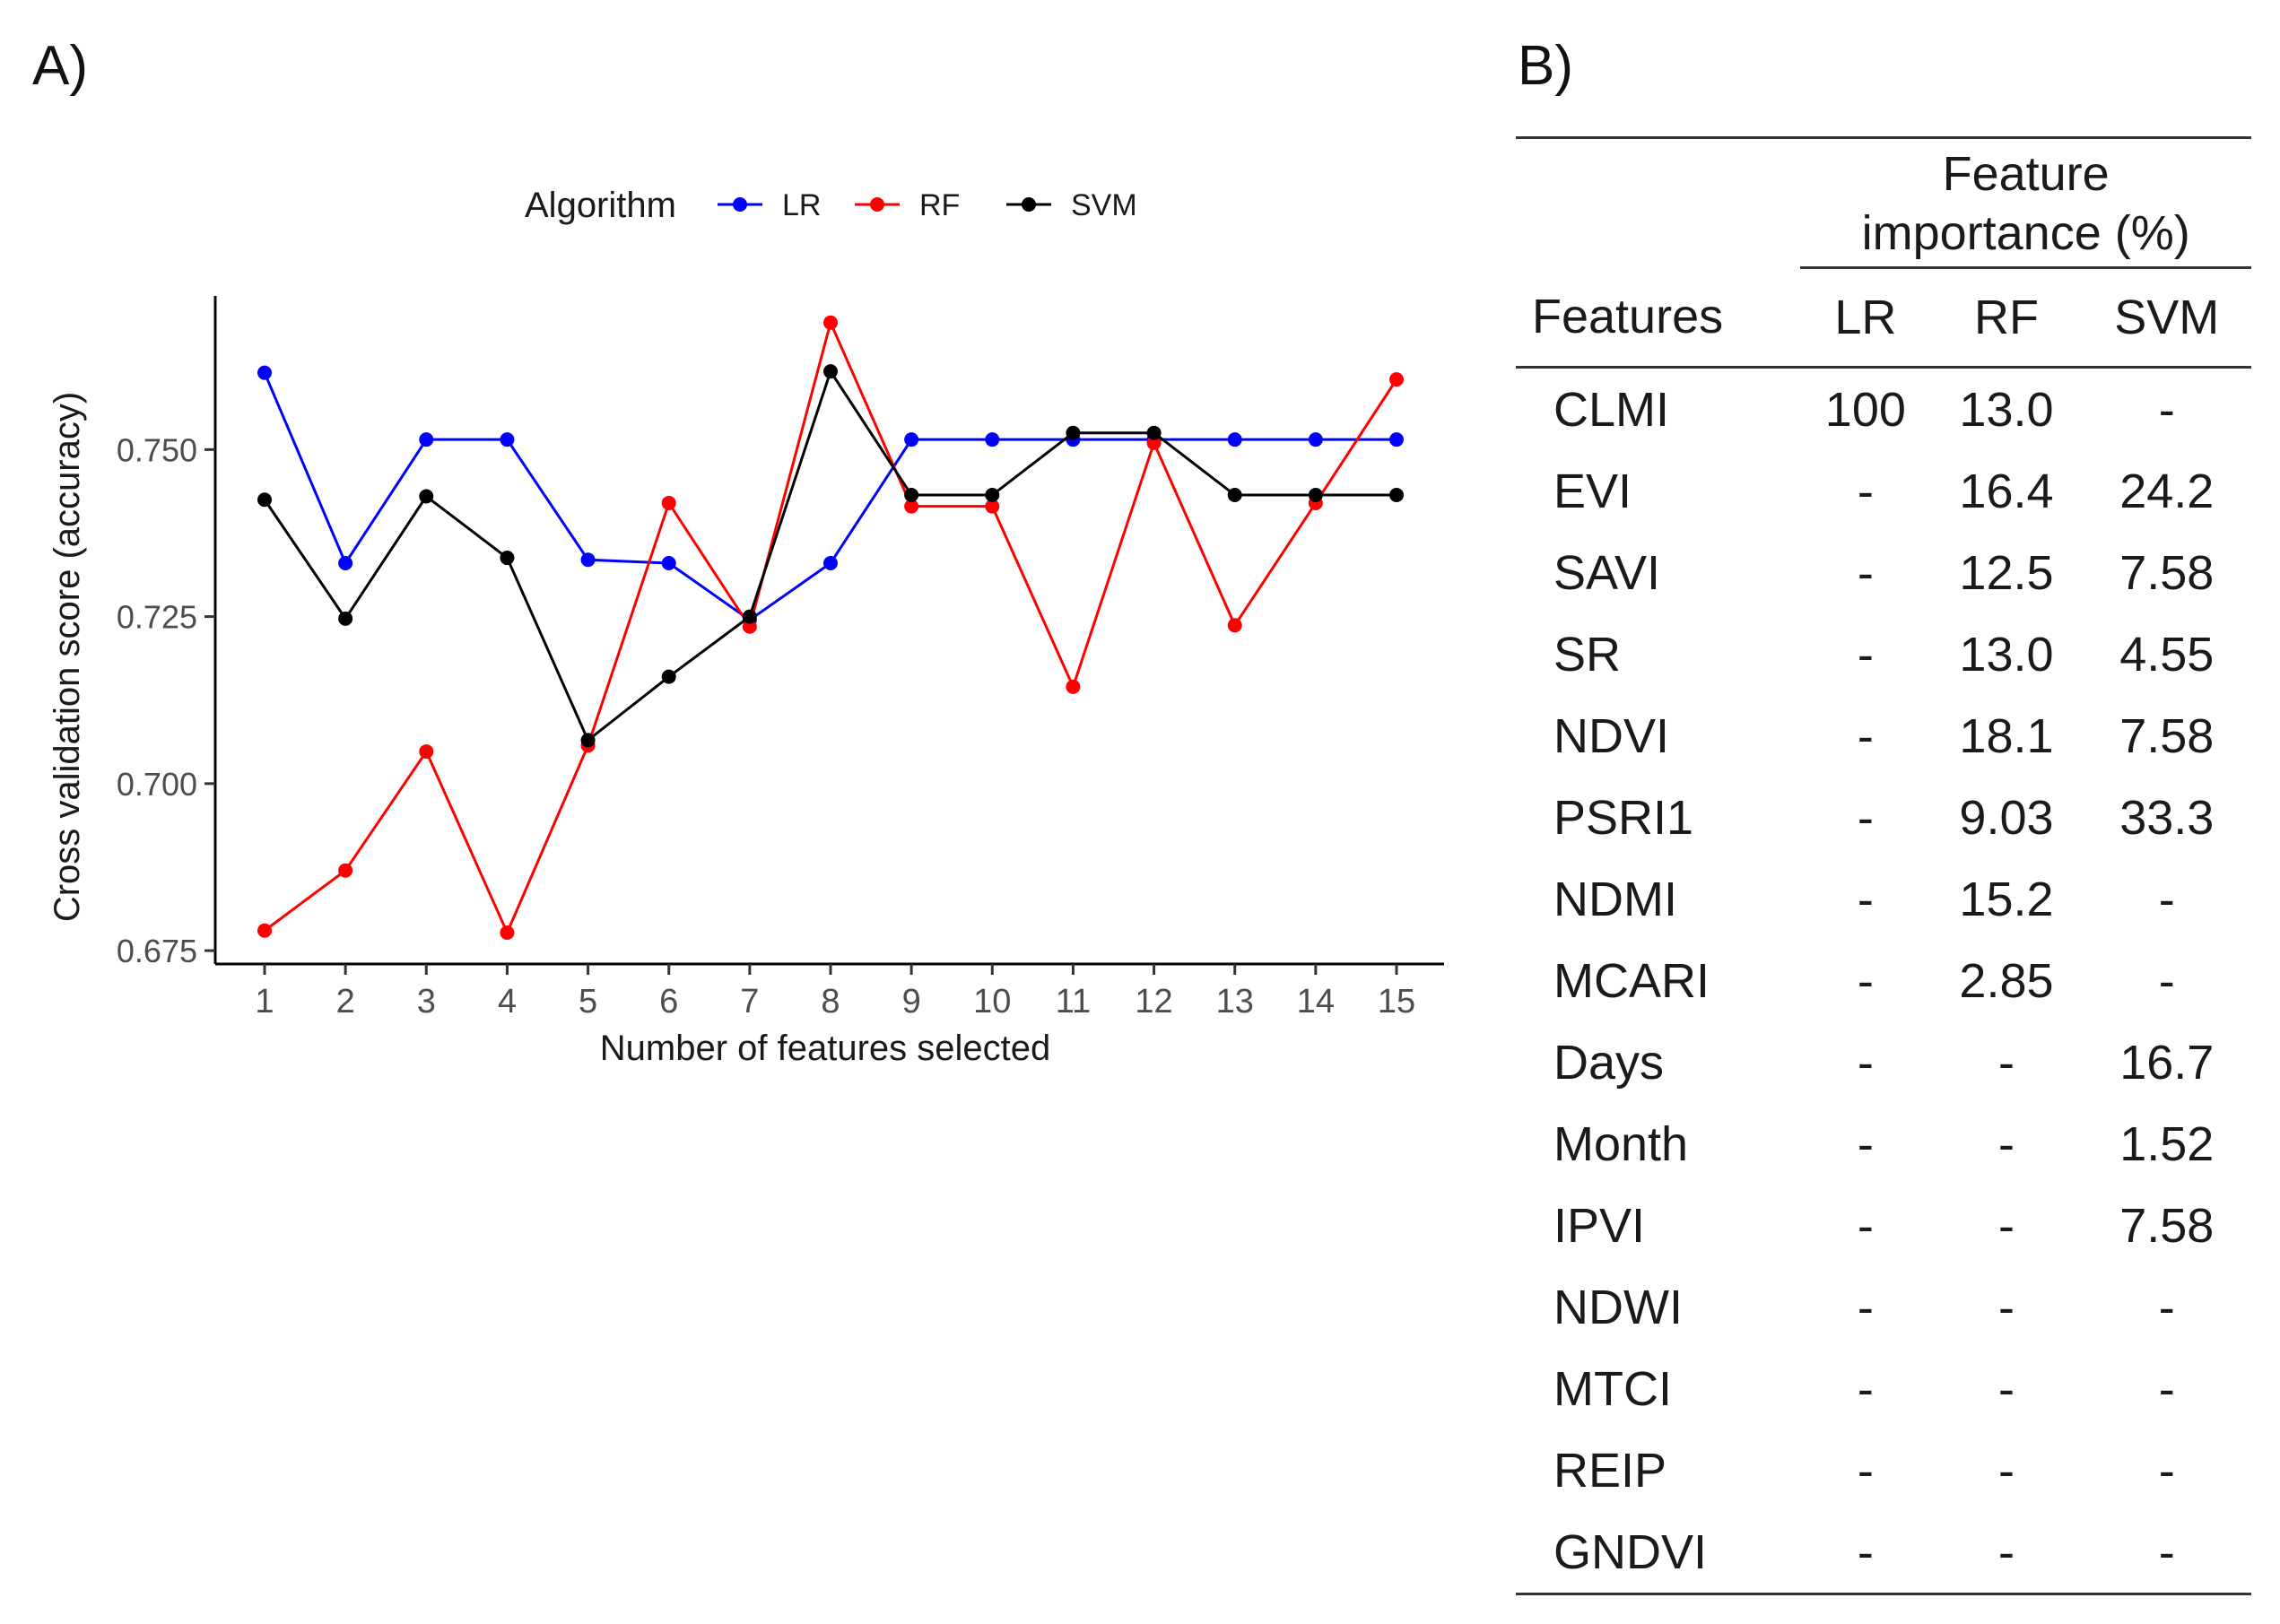 Image resolution: width=2280 pixels, height=1624 pixels. What do you see at coordinates (2006, 980) in the screenshot?
I see `rf-cell: 2.85` at bounding box center [2006, 980].